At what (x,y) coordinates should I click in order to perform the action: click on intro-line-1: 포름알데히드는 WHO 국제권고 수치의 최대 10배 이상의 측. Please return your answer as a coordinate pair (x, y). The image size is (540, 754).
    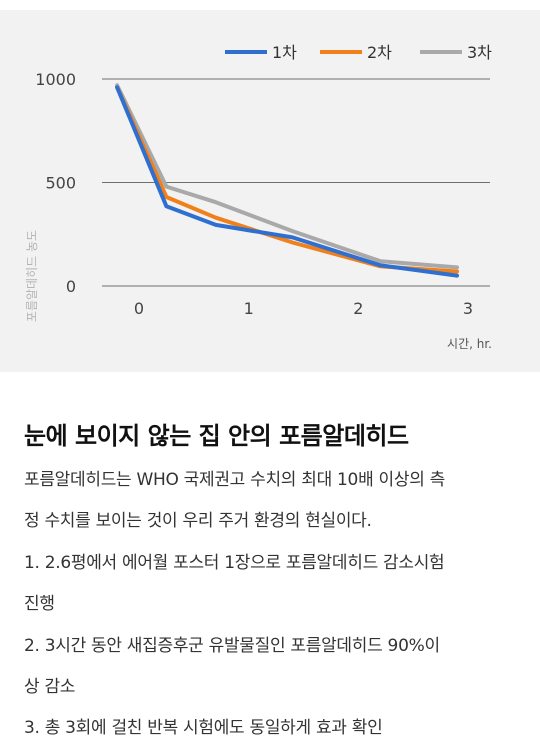
    Looking at the image, I should click on (234, 480).